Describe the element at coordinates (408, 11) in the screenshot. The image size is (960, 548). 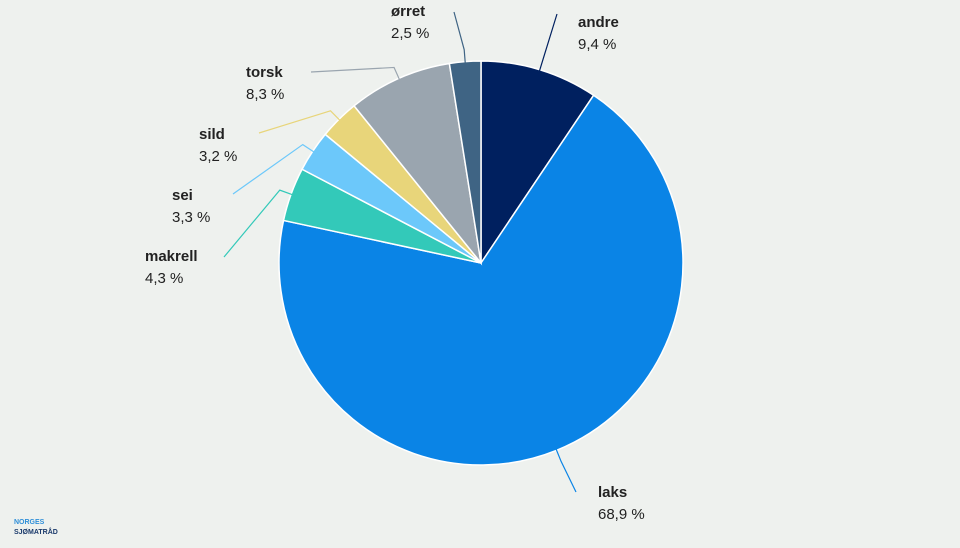
I see `slice-name: ørret` at that location.